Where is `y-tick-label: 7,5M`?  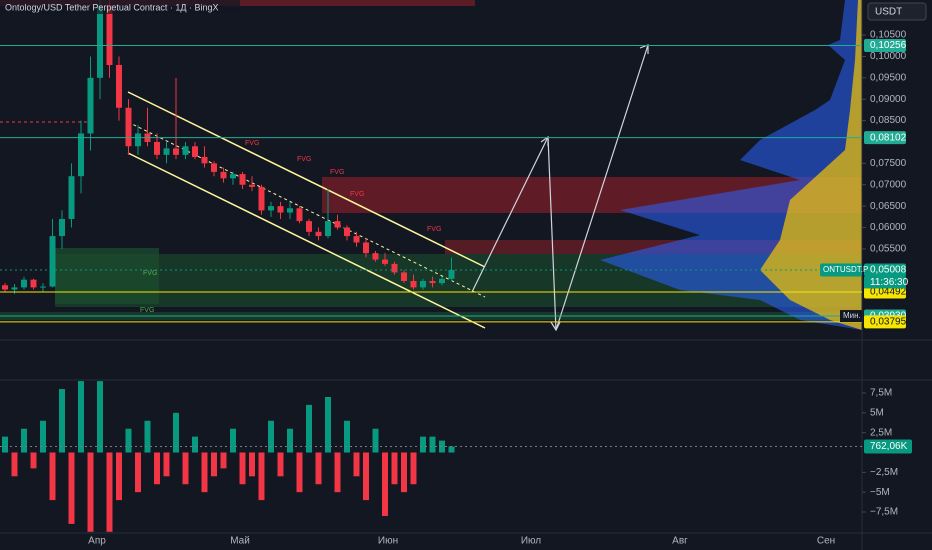 y-tick-label: 7,5M is located at coordinates (881, 393).